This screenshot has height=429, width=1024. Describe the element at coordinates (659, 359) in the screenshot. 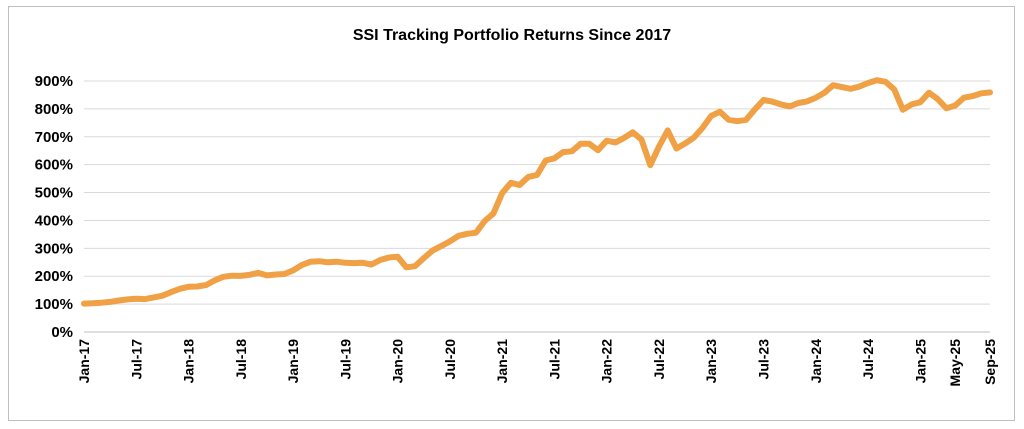

I see `x-tick-label: Jul-22` at that location.